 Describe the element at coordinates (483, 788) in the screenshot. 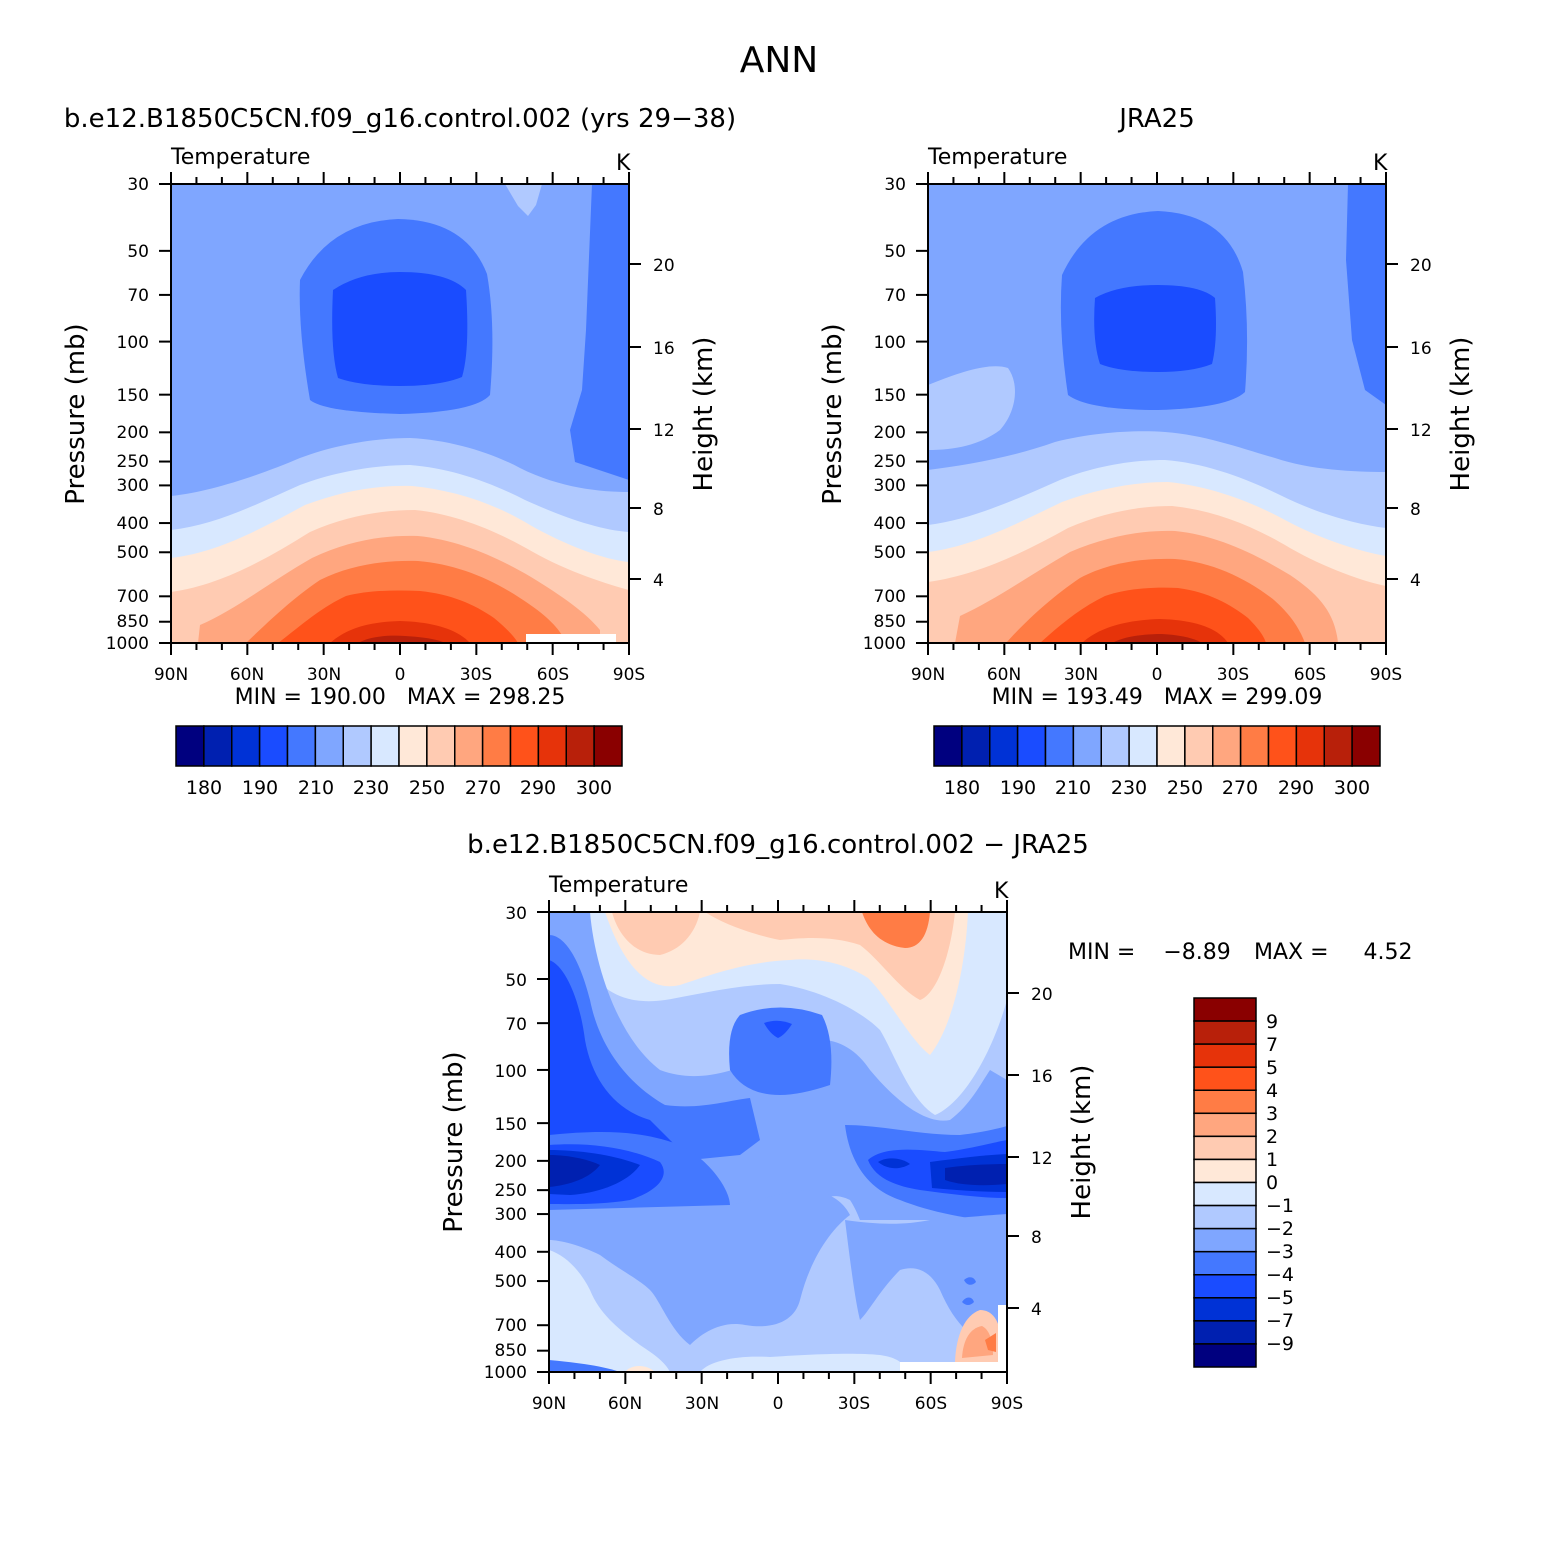

I see `colorbar-label: 270` at that location.